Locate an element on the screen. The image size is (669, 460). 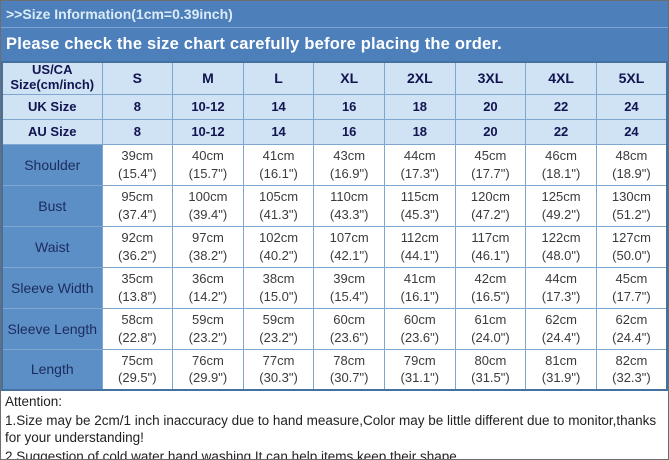
measurement-cm: 59cm is located at coordinates (278, 320).